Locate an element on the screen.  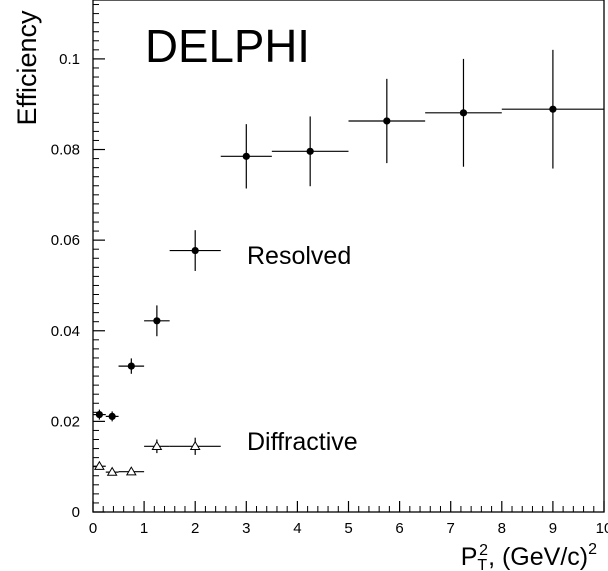
series-label-diffractive: Diffractive is located at coordinates (302, 442).